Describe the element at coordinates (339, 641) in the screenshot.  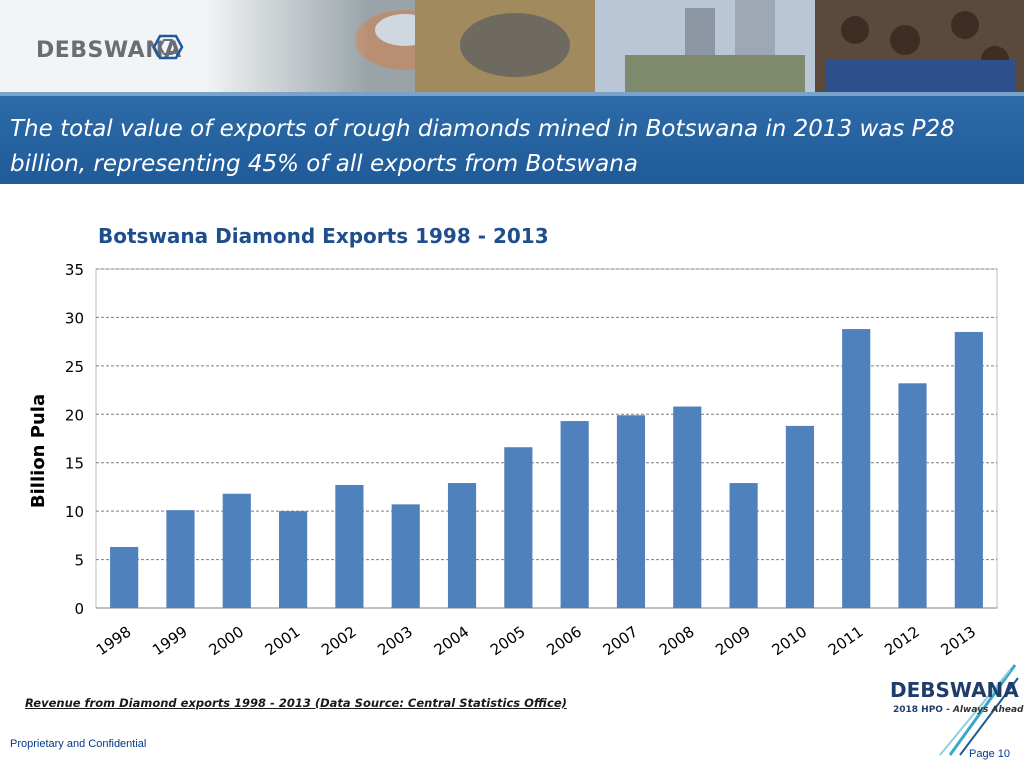
I see `x-tick-label: 2002` at that location.